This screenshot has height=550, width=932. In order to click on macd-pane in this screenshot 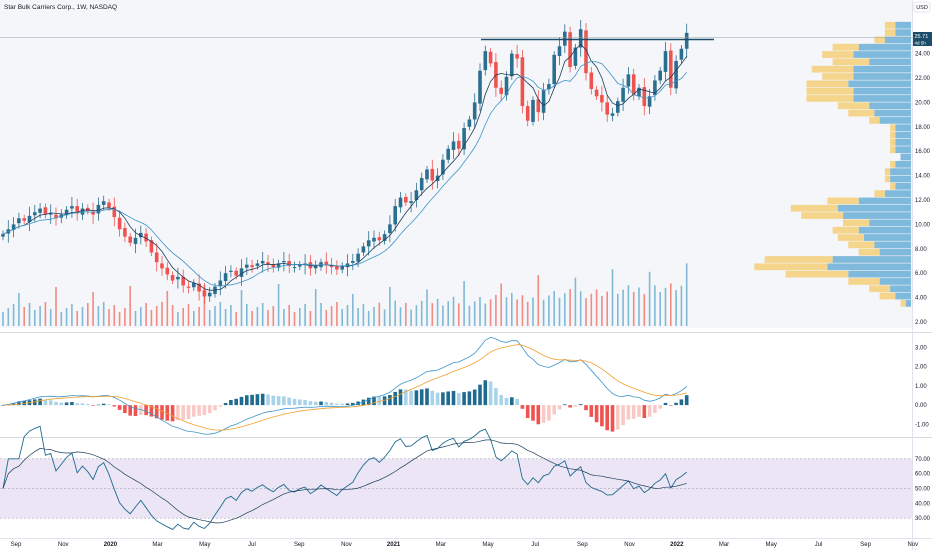, I will do `click(345, 385)`.